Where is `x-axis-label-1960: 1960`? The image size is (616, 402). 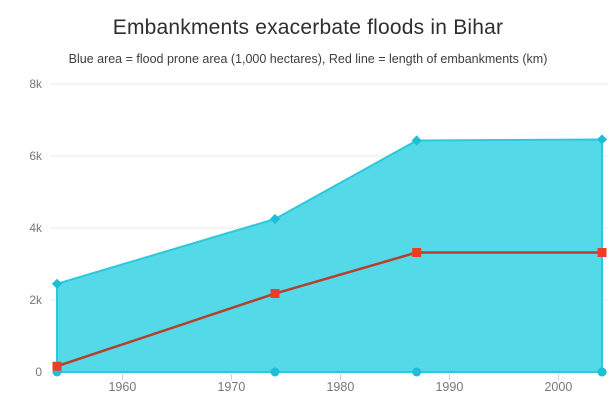 x-axis-label-1960: 1960 is located at coordinates (122, 387).